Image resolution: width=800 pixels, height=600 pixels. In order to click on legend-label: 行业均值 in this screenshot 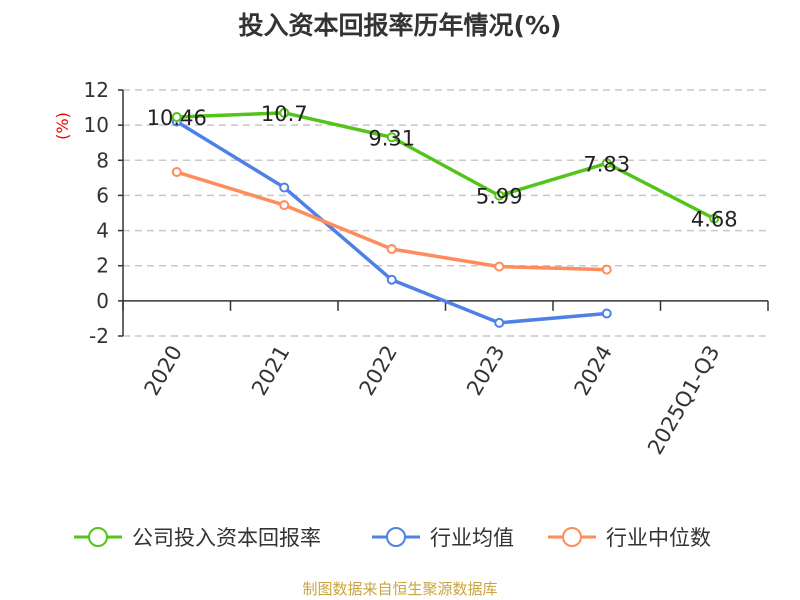, I will do `click(472, 538)`.